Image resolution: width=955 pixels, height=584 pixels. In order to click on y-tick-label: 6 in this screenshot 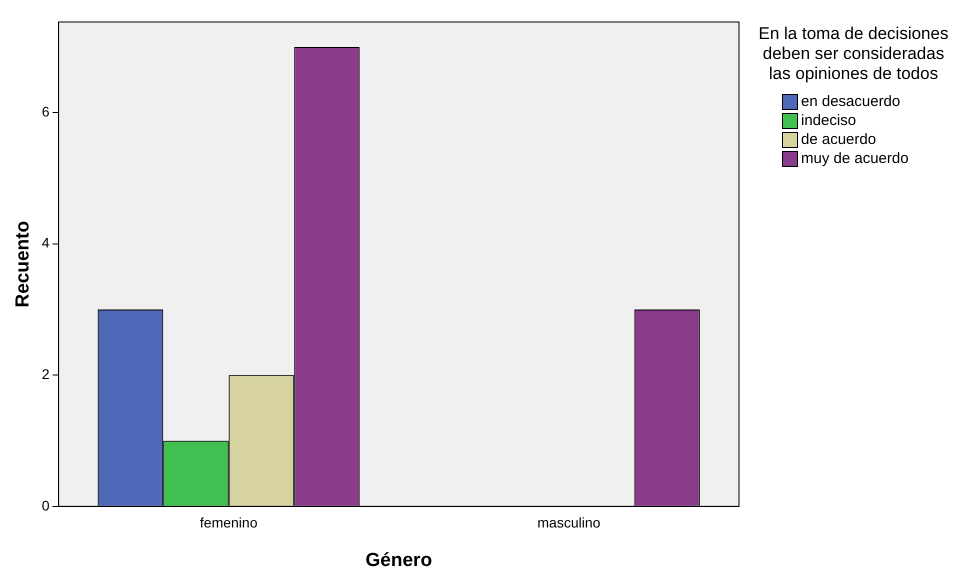, I will do `click(46, 111)`.